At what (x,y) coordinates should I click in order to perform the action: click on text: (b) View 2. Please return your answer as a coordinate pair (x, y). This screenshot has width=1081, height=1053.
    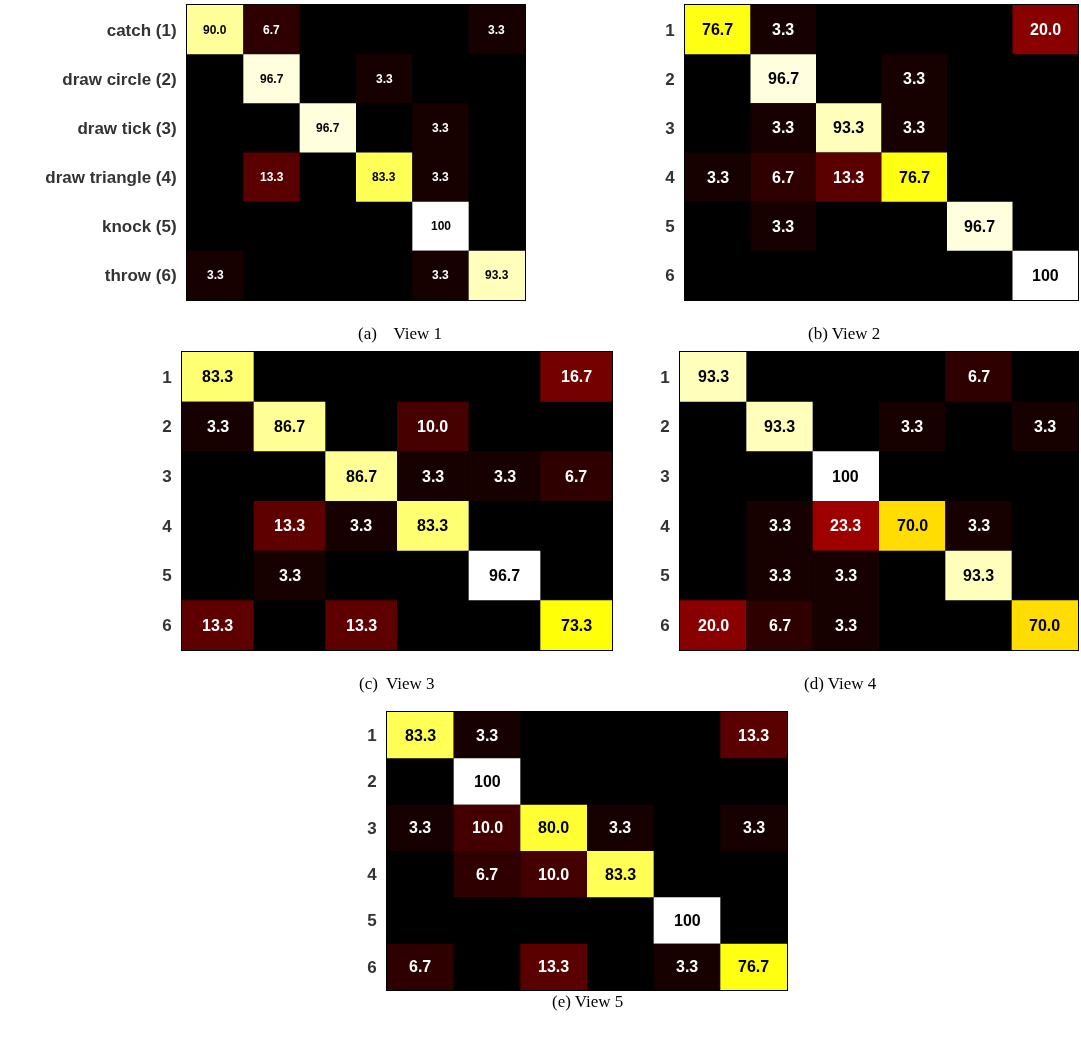
    Looking at the image, I should click on (844, 333).